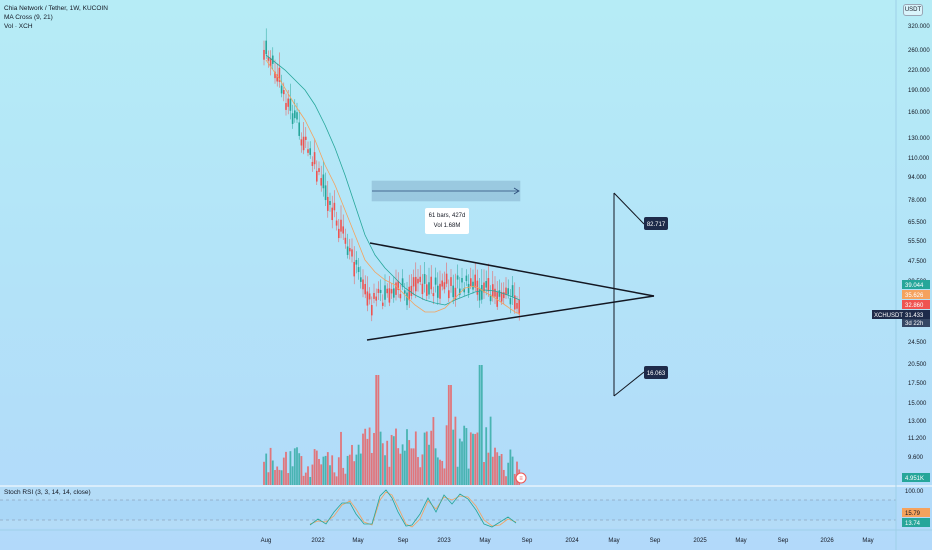 The image size is (932, 550). I want to click on price-axis-label: 94.000, so click(917, 178).